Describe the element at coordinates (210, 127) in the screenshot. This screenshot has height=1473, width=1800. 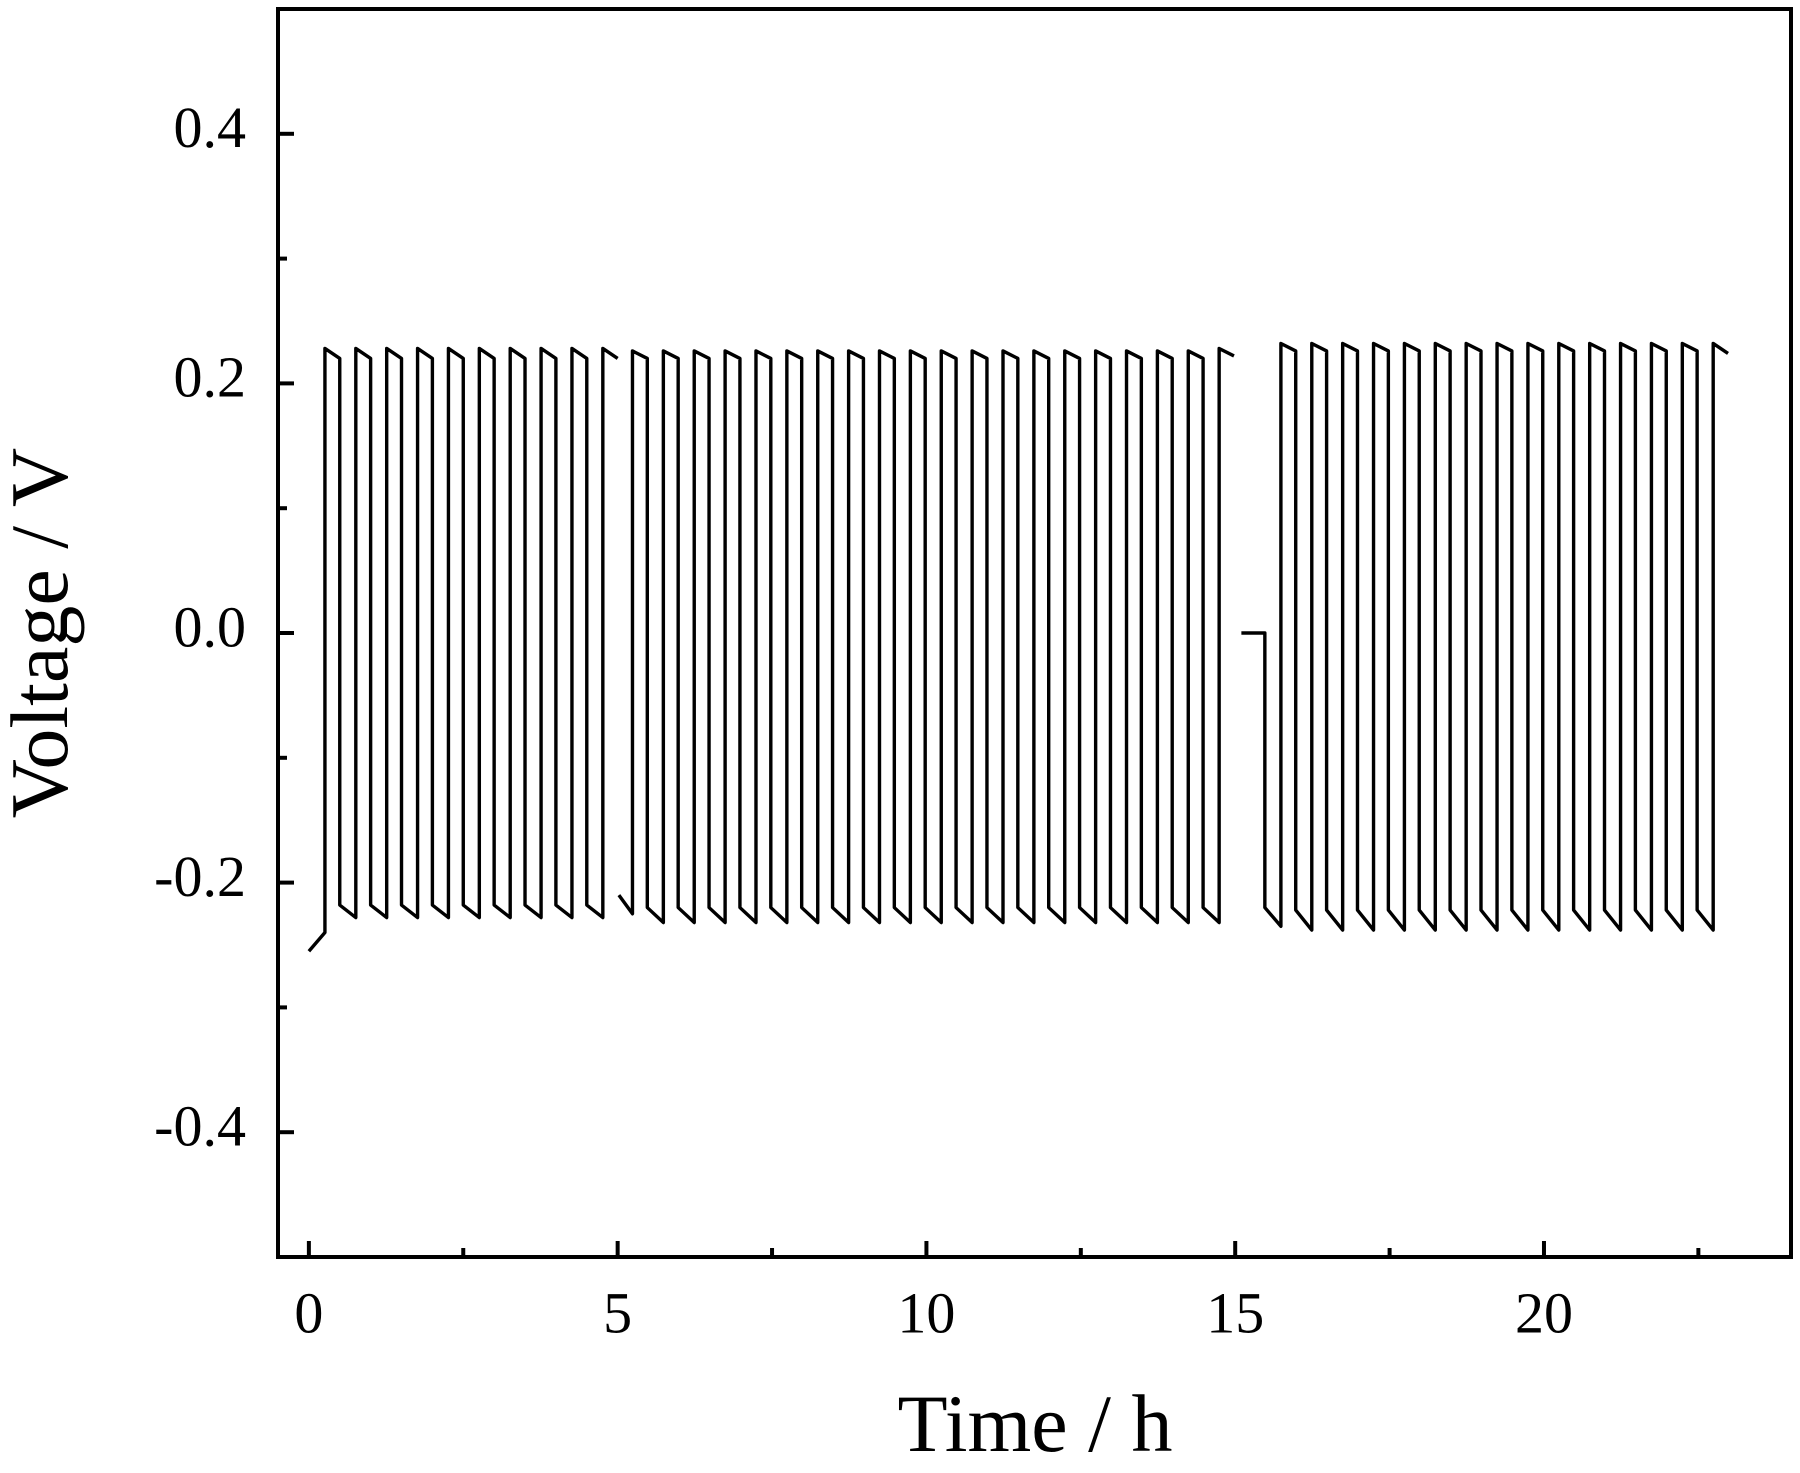
I see `y-tick-label: 0.4` at that location.